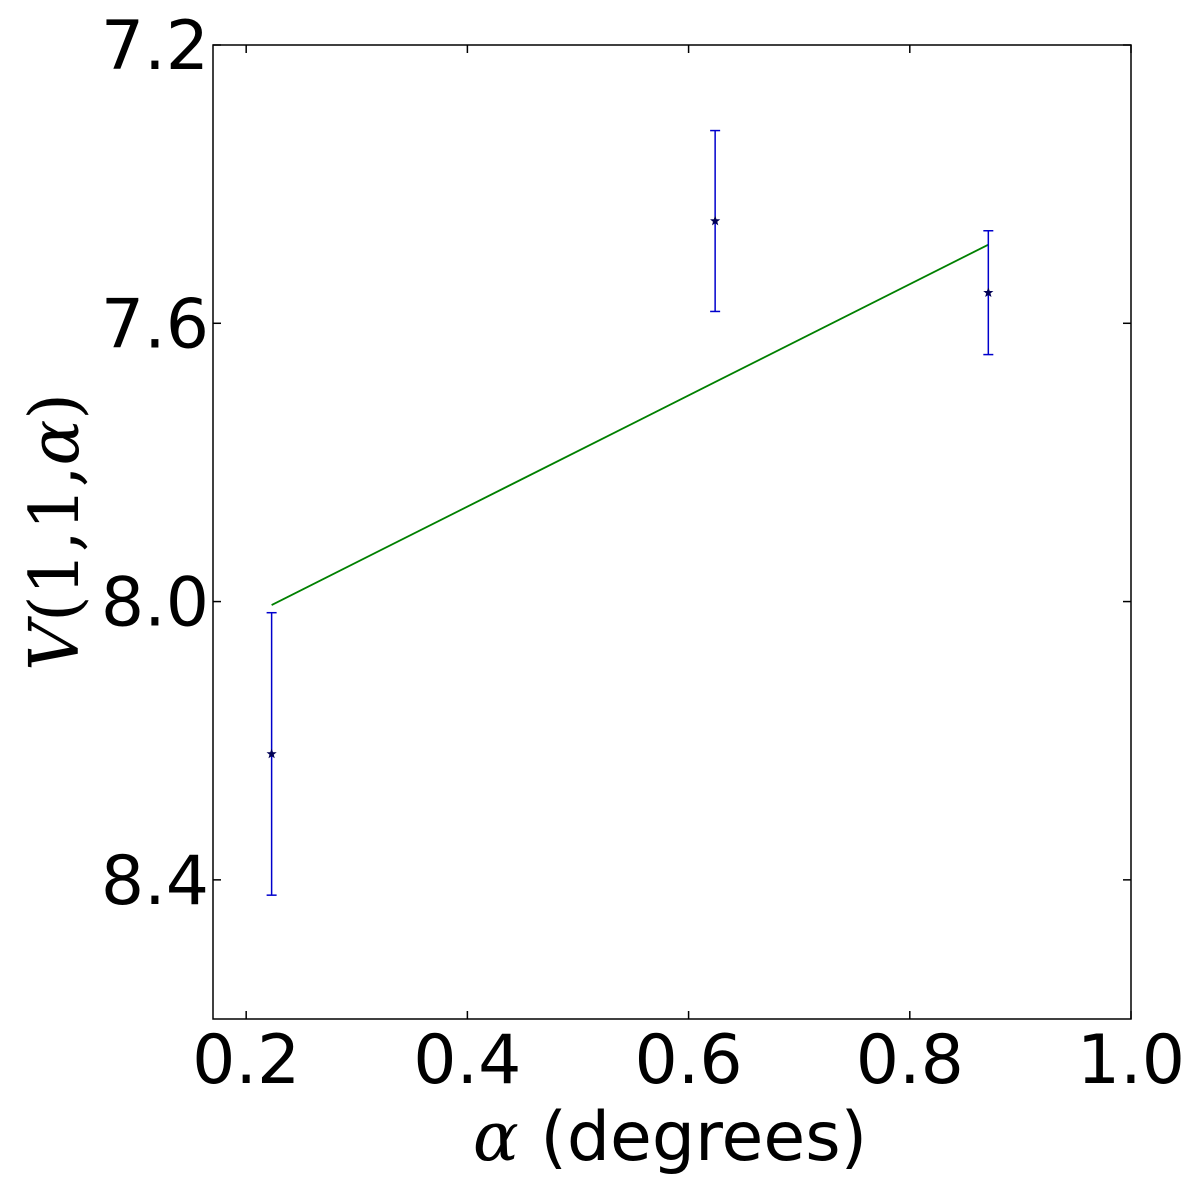 The height and width of the screenshot is (1182, 1200). I want to click on y-axis-label: V(1,1,α), so click(55, 532).